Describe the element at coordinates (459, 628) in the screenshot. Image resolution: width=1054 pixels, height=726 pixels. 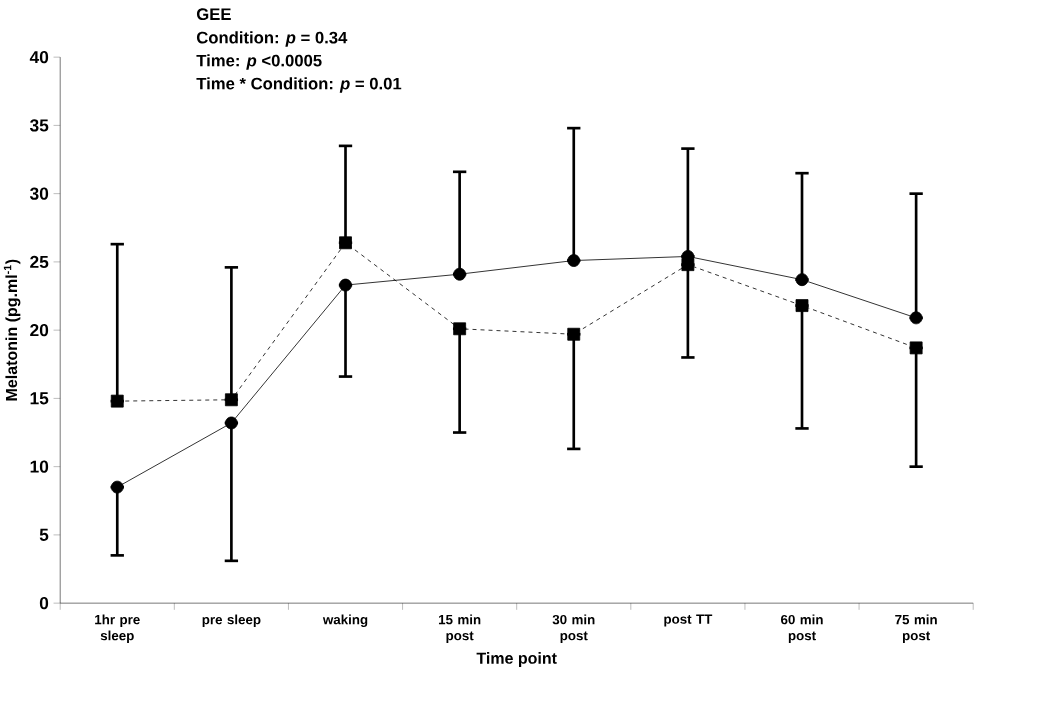
I see `x-tick-label: 15 min post` at that location.